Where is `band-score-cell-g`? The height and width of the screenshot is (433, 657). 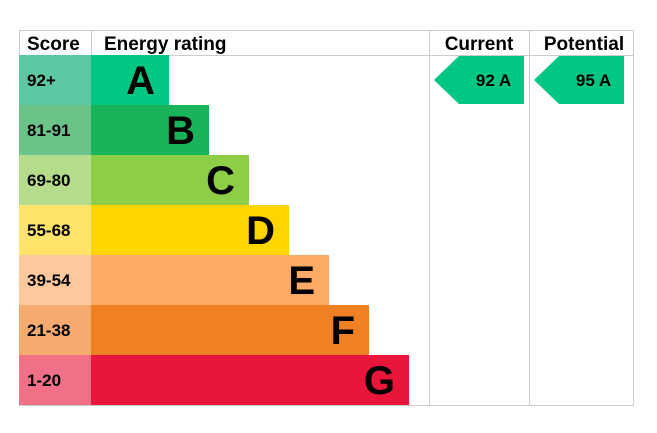 band-score-cell-g is located at coordinates (55, 380).